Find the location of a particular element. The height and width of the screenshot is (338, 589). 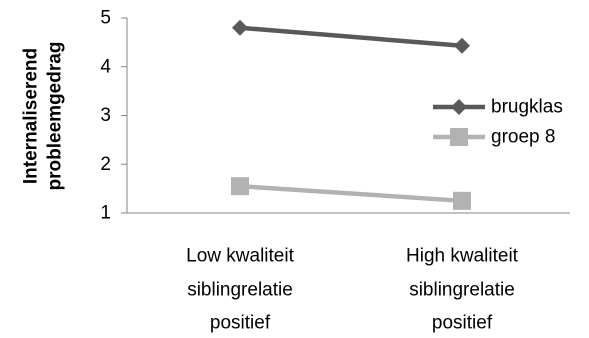

x-category-label: Low kwaliteit is located at coordinates (240, 256).